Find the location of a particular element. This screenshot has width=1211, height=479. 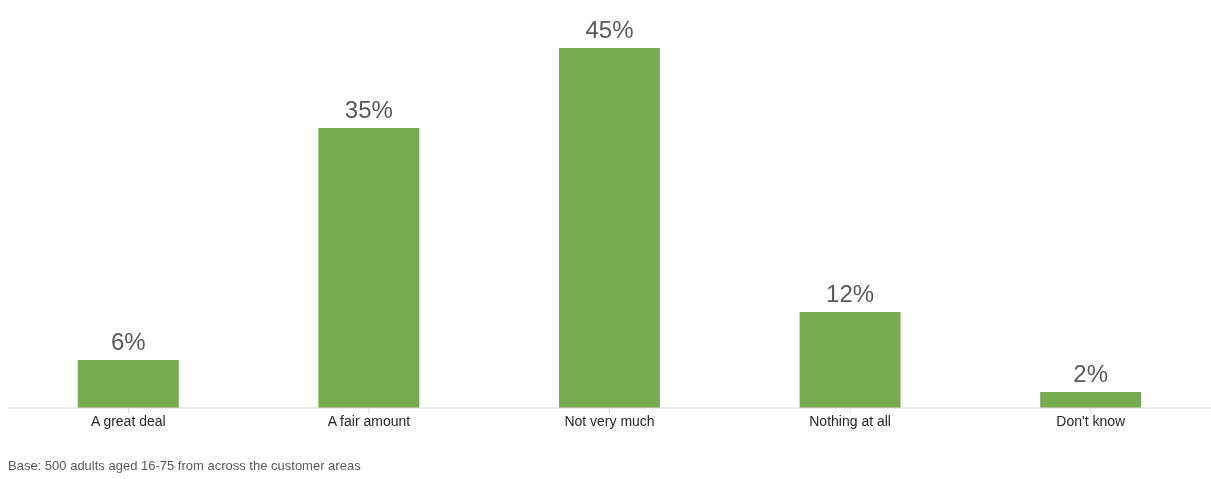

data-label: 6% is located at coordinates (128, 341).